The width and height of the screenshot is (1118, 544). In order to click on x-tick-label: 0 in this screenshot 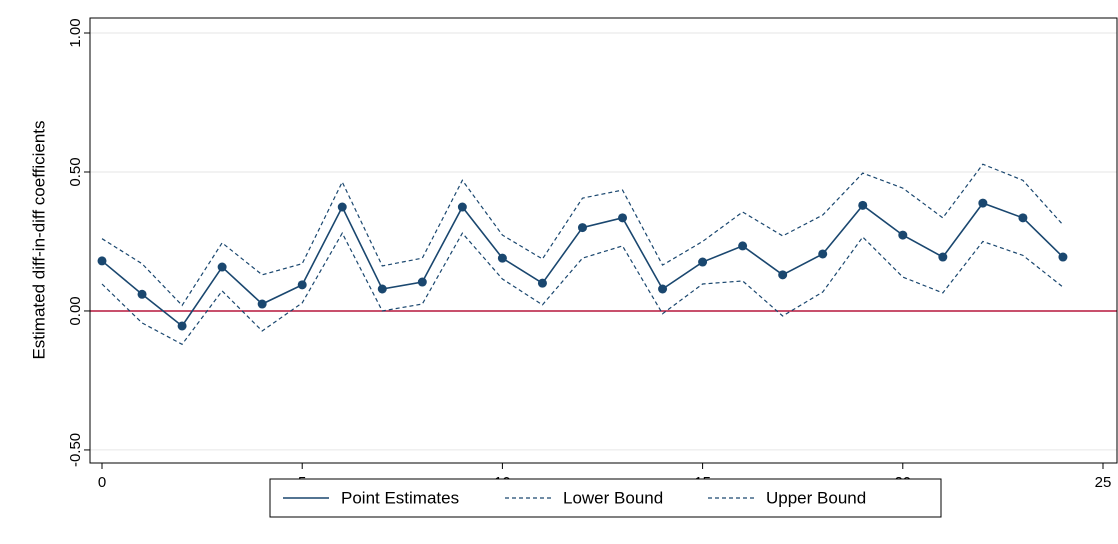, I will do `click(102, 482)`.